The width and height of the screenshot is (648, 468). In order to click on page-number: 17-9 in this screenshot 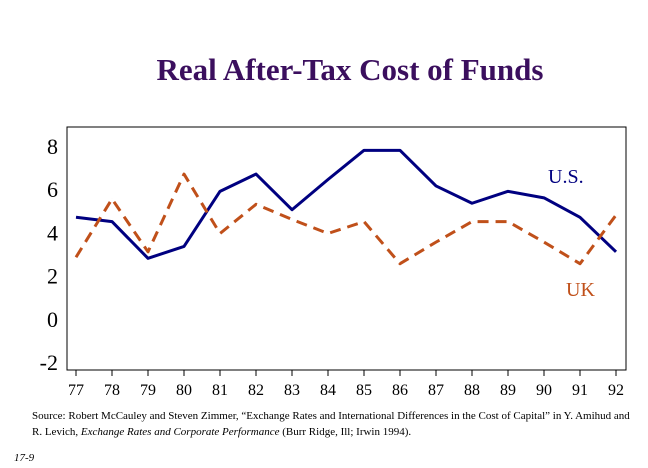, I will do `click(24, 458)`.